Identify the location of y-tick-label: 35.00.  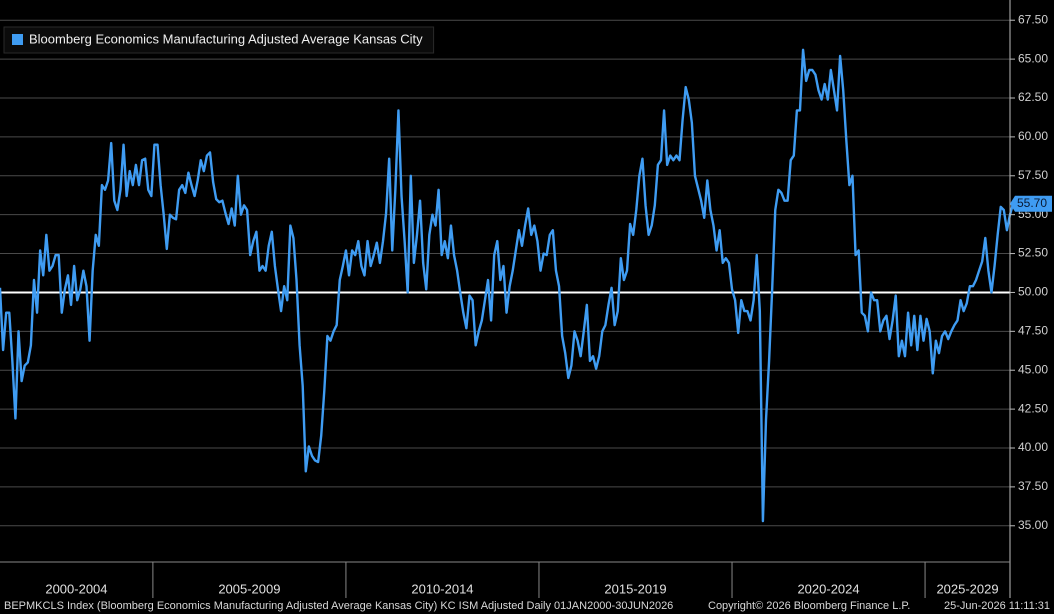
(1033, 525).